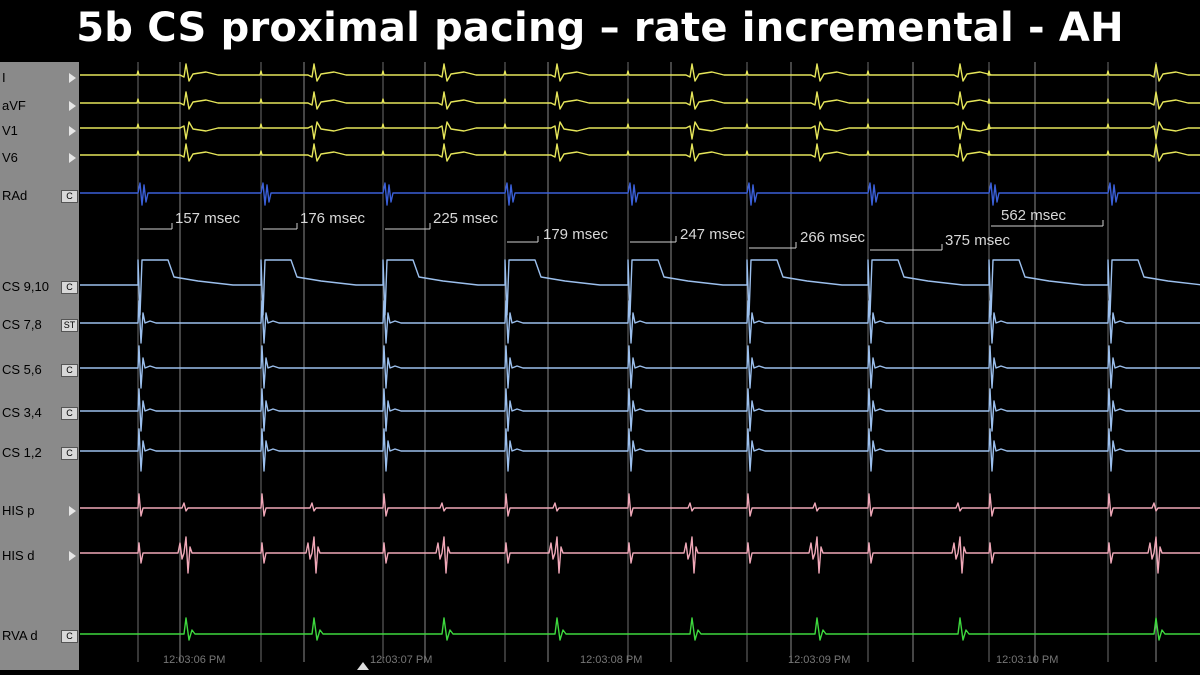 This screenshot has width=1200, height=675. What do you see at coordinates (10, 157) in the screenshot?
I see `channel-label: V6` at bounding box center [10, 157].